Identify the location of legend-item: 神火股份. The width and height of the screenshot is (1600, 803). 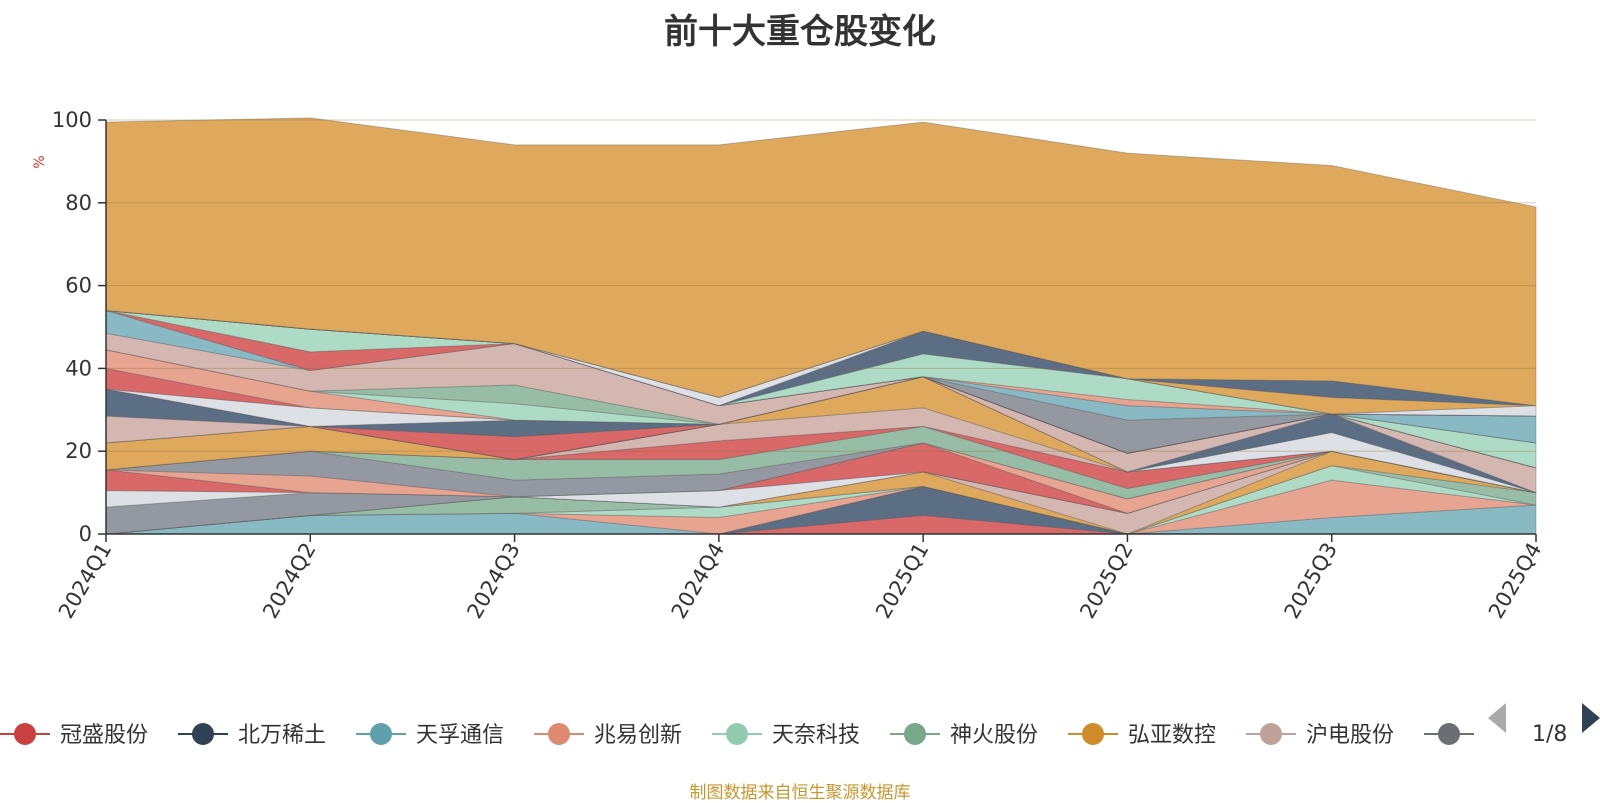
(964, 735).